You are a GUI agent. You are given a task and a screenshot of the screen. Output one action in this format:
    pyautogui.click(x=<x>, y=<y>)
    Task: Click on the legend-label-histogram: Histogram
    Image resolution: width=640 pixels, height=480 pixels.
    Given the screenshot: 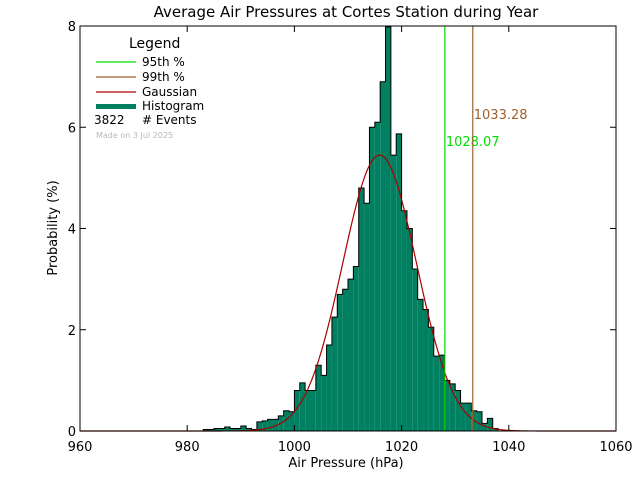 What is the action you would take?
    pyautogui.click(x=173, y=106)
    